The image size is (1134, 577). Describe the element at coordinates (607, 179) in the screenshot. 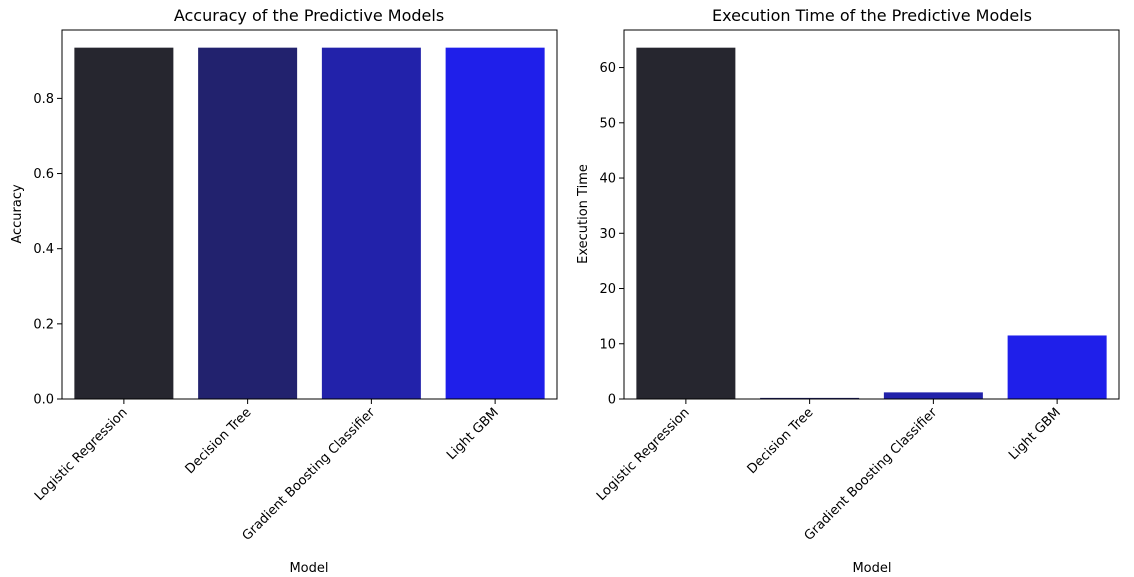

I see `y-tick-label: 40` at that location.